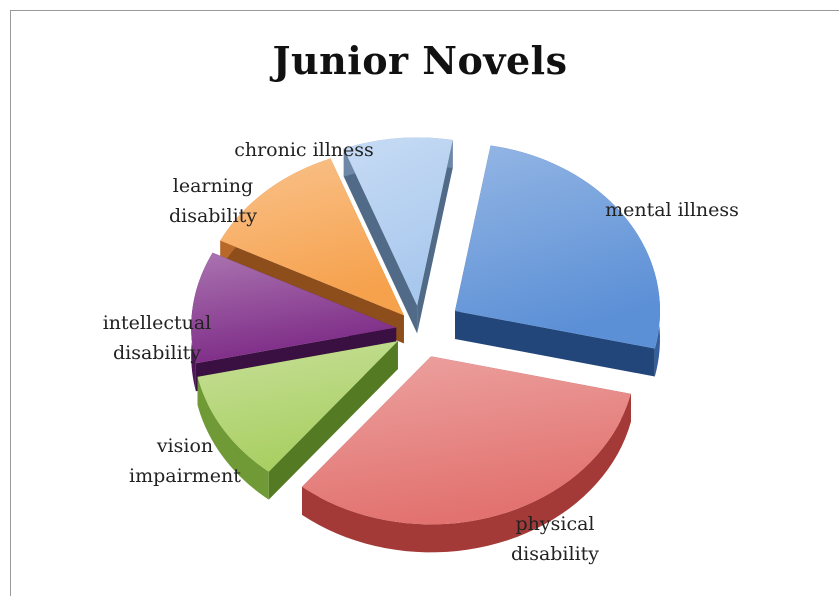 The height and width of the screenshot is (596, 840). I want to click on chart-title: Junior Novels, so click(420, 60).